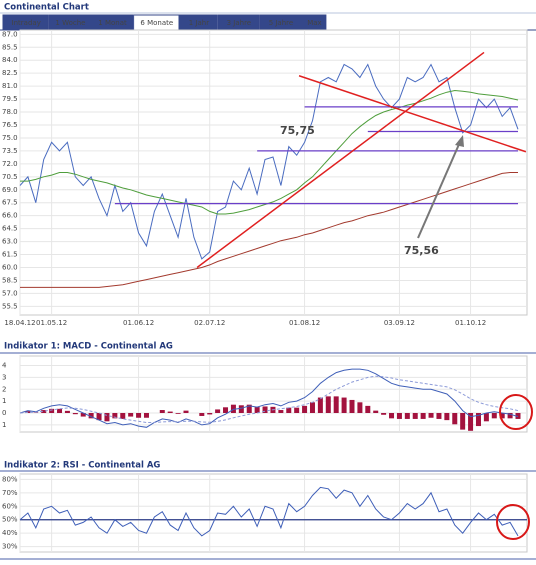 This screenshot has width=536, height=565. Describe the element at coordinates (314, 23) in the screenshot. I see `tab-label: Max` at that location.